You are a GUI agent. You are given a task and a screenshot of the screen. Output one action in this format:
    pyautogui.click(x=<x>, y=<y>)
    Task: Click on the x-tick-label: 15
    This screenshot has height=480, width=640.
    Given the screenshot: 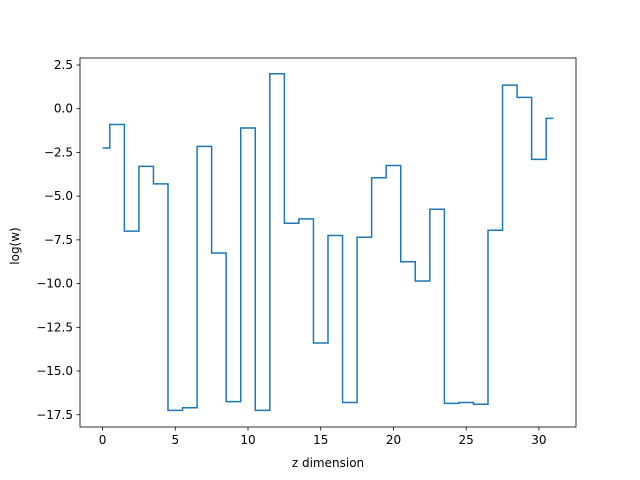 What is the action you would take?
    pyautogui.click(x=320, y=440)
    